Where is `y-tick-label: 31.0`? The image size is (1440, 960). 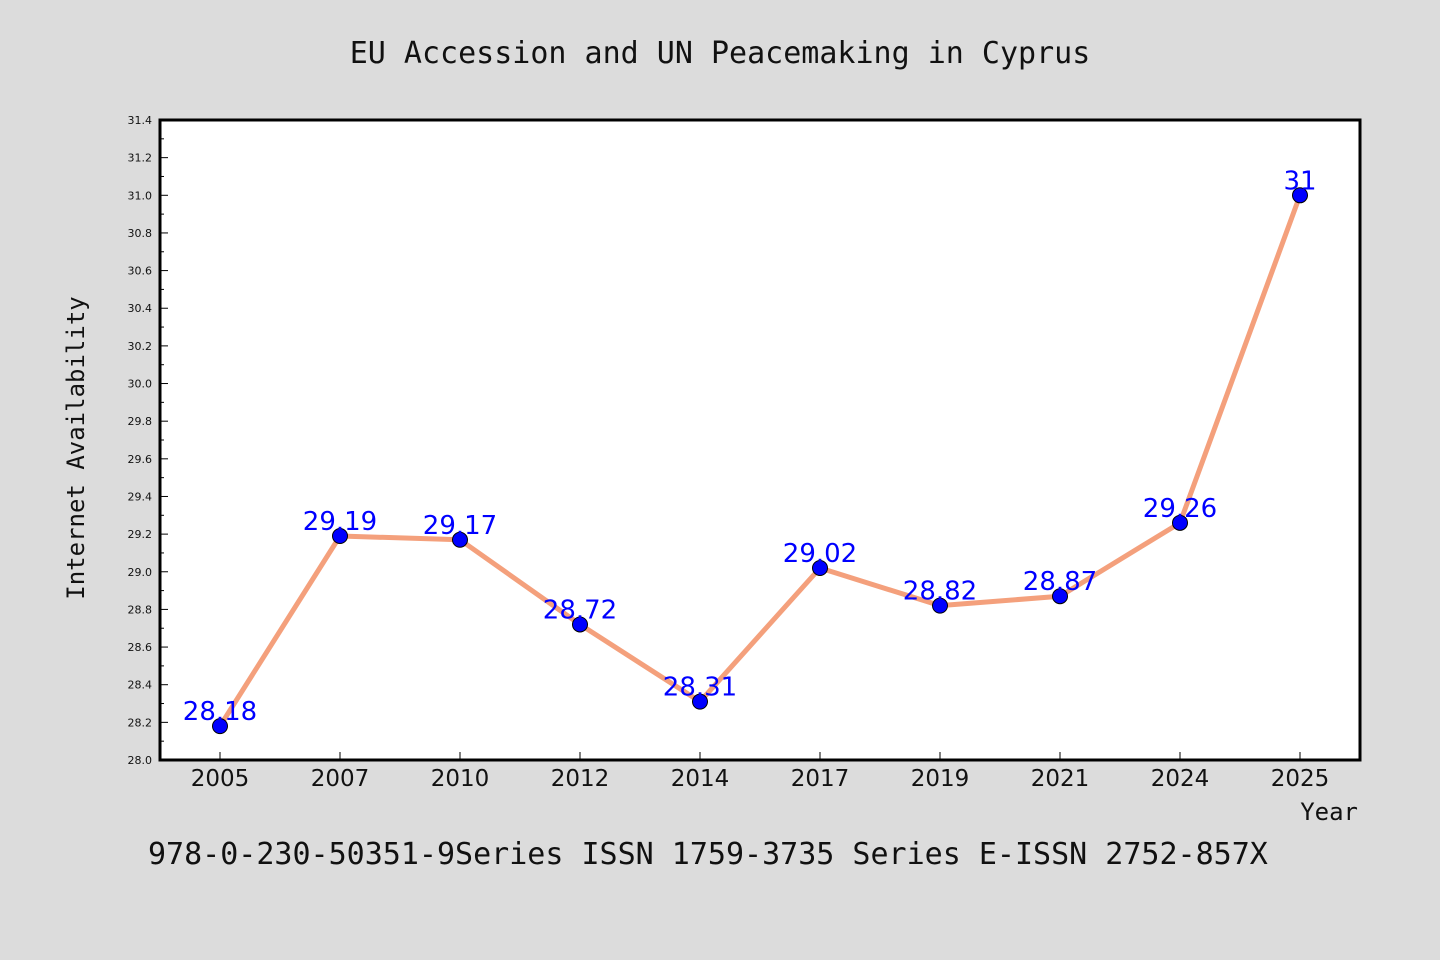
y-tick-label: 31.0 is located at coordinates (140, 195).